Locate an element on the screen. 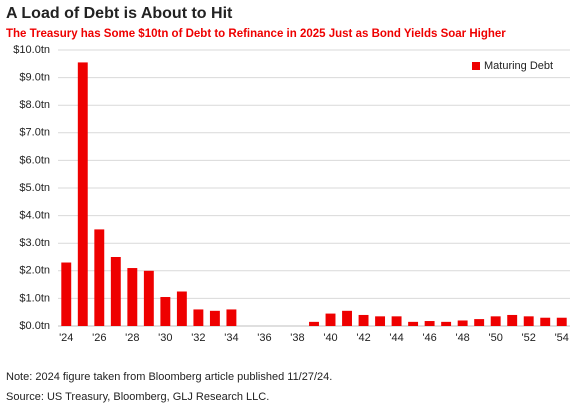 The width and height of the screenshot is (579, 405). y-tick-label: $8.0tn is located at coordinates (34, 105).